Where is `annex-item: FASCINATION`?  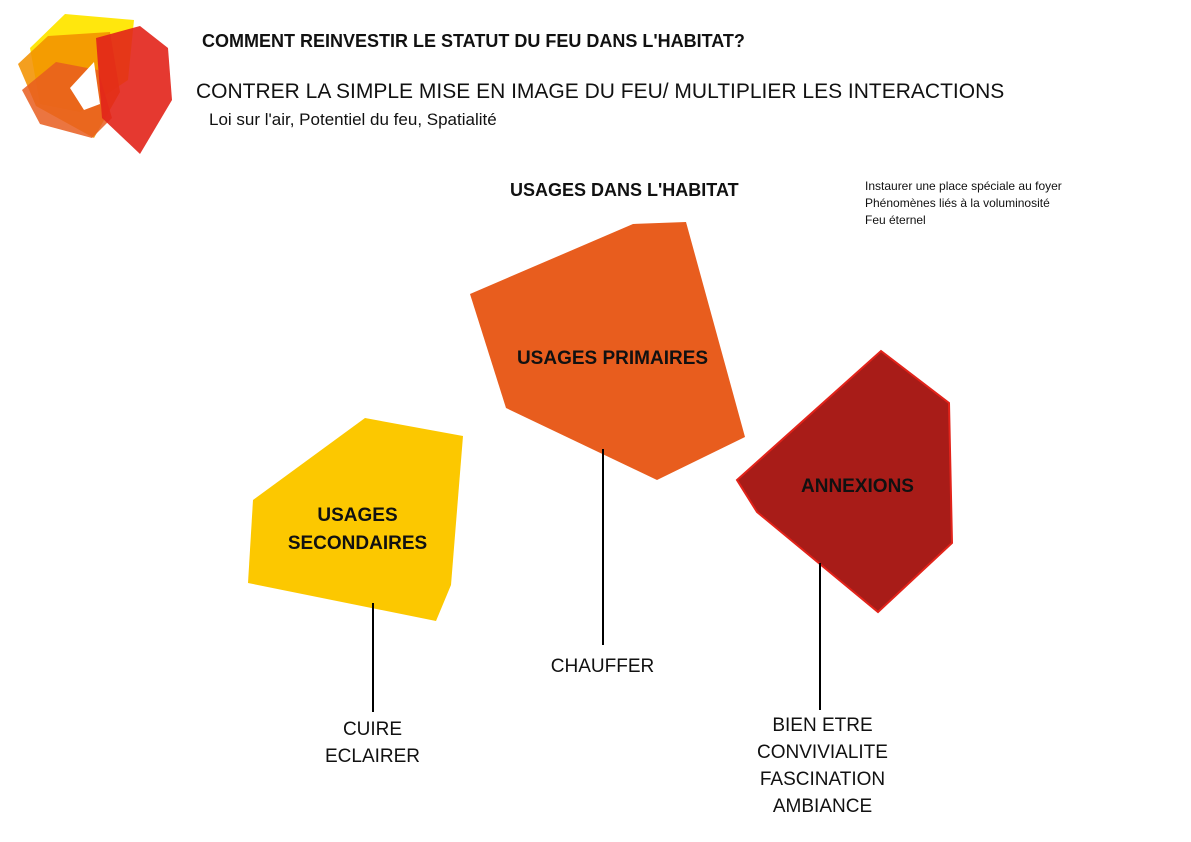 annex-item: FASCINATION is located at coordinates (822, 779).